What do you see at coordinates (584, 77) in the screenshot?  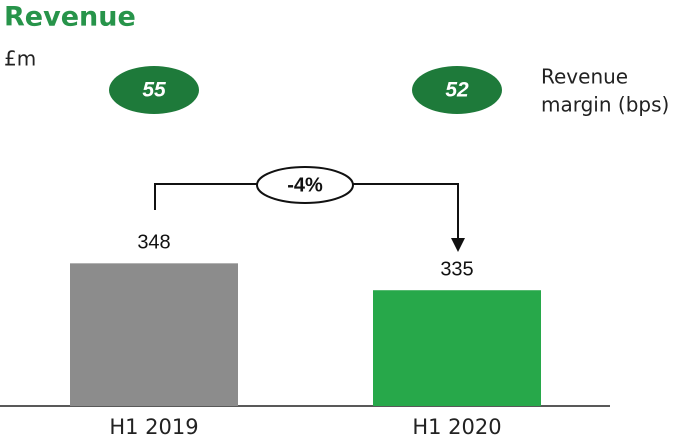 I see `margin-label: Revenue` at bounding box center [584, 77].